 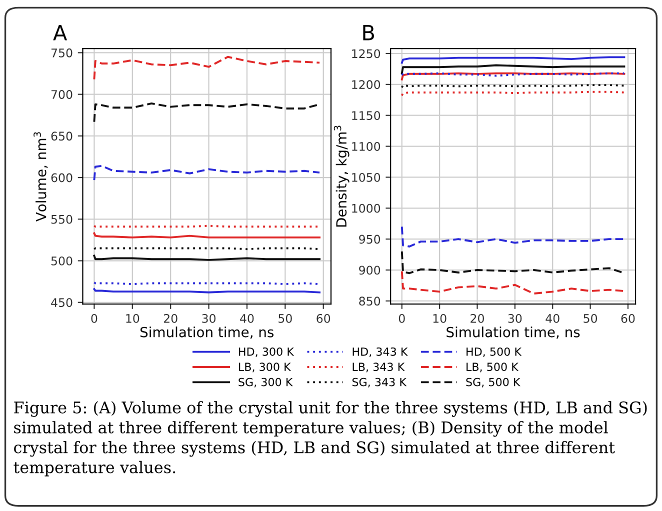 What do you see at coordinates (494, 352) in the screenshot?
I see `legend-label: HD, 500 K` at bounding box center [494, 352].